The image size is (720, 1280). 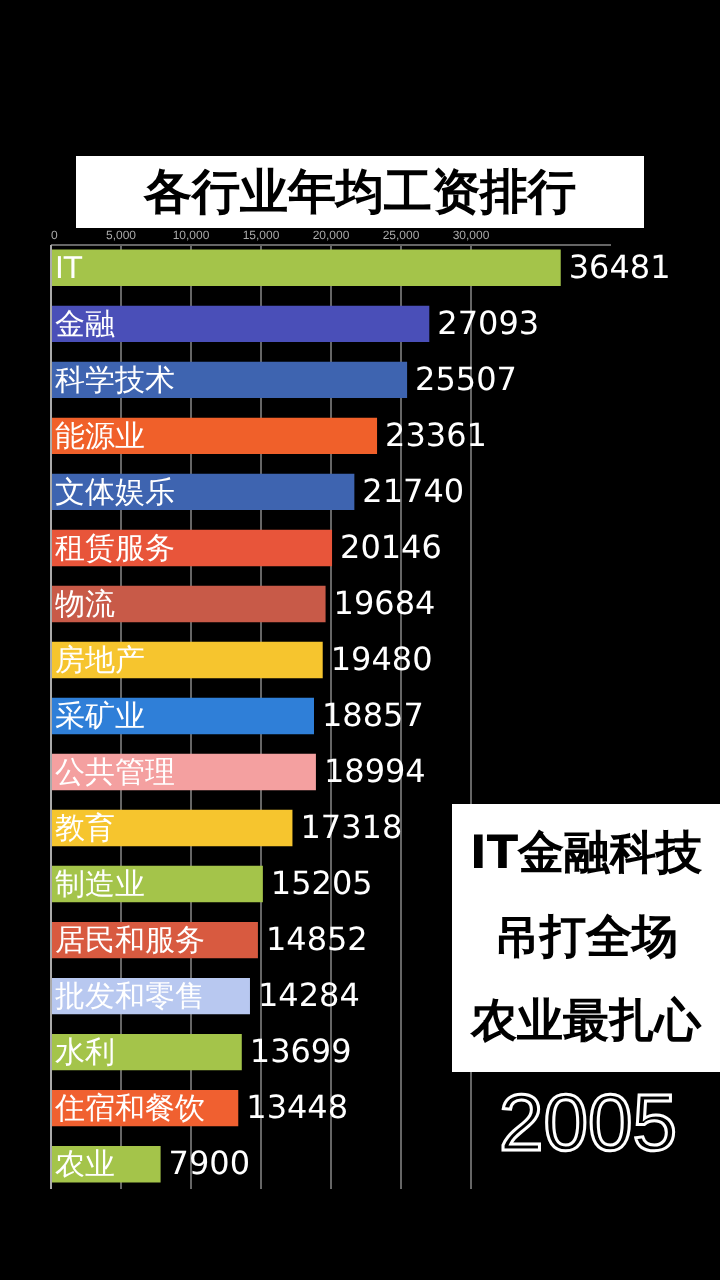 What do you see at coordinates (374, 771) in the screenshot?
I see `data-label: 18994` at bounding box center [374, 771].